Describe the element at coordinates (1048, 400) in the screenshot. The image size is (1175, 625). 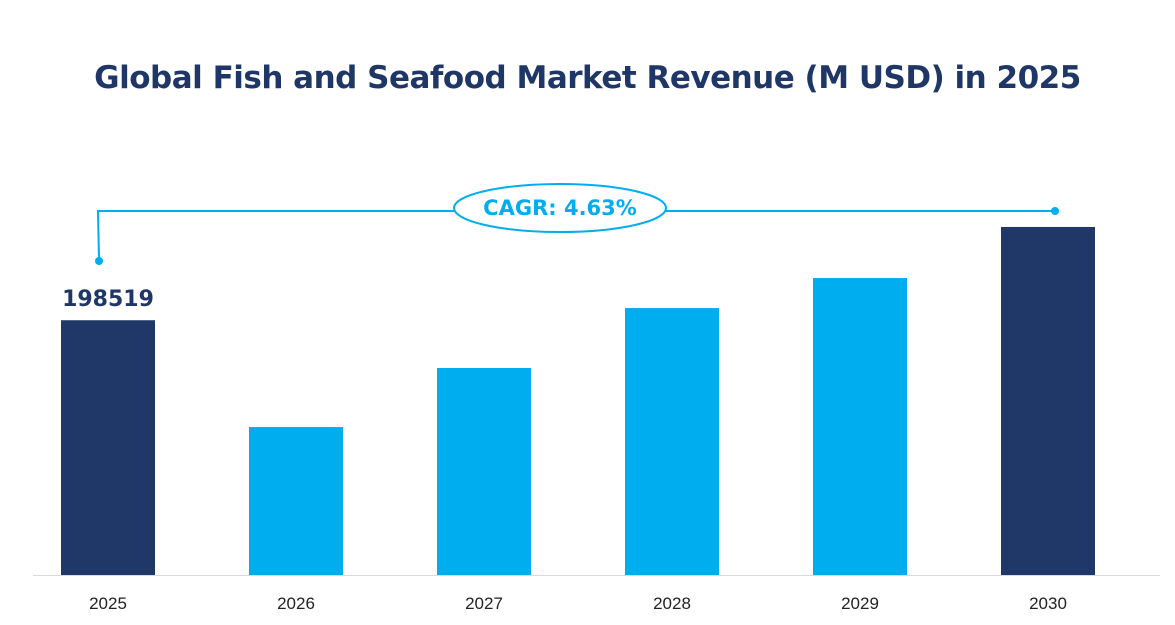
I see `bar-2030` at that location.